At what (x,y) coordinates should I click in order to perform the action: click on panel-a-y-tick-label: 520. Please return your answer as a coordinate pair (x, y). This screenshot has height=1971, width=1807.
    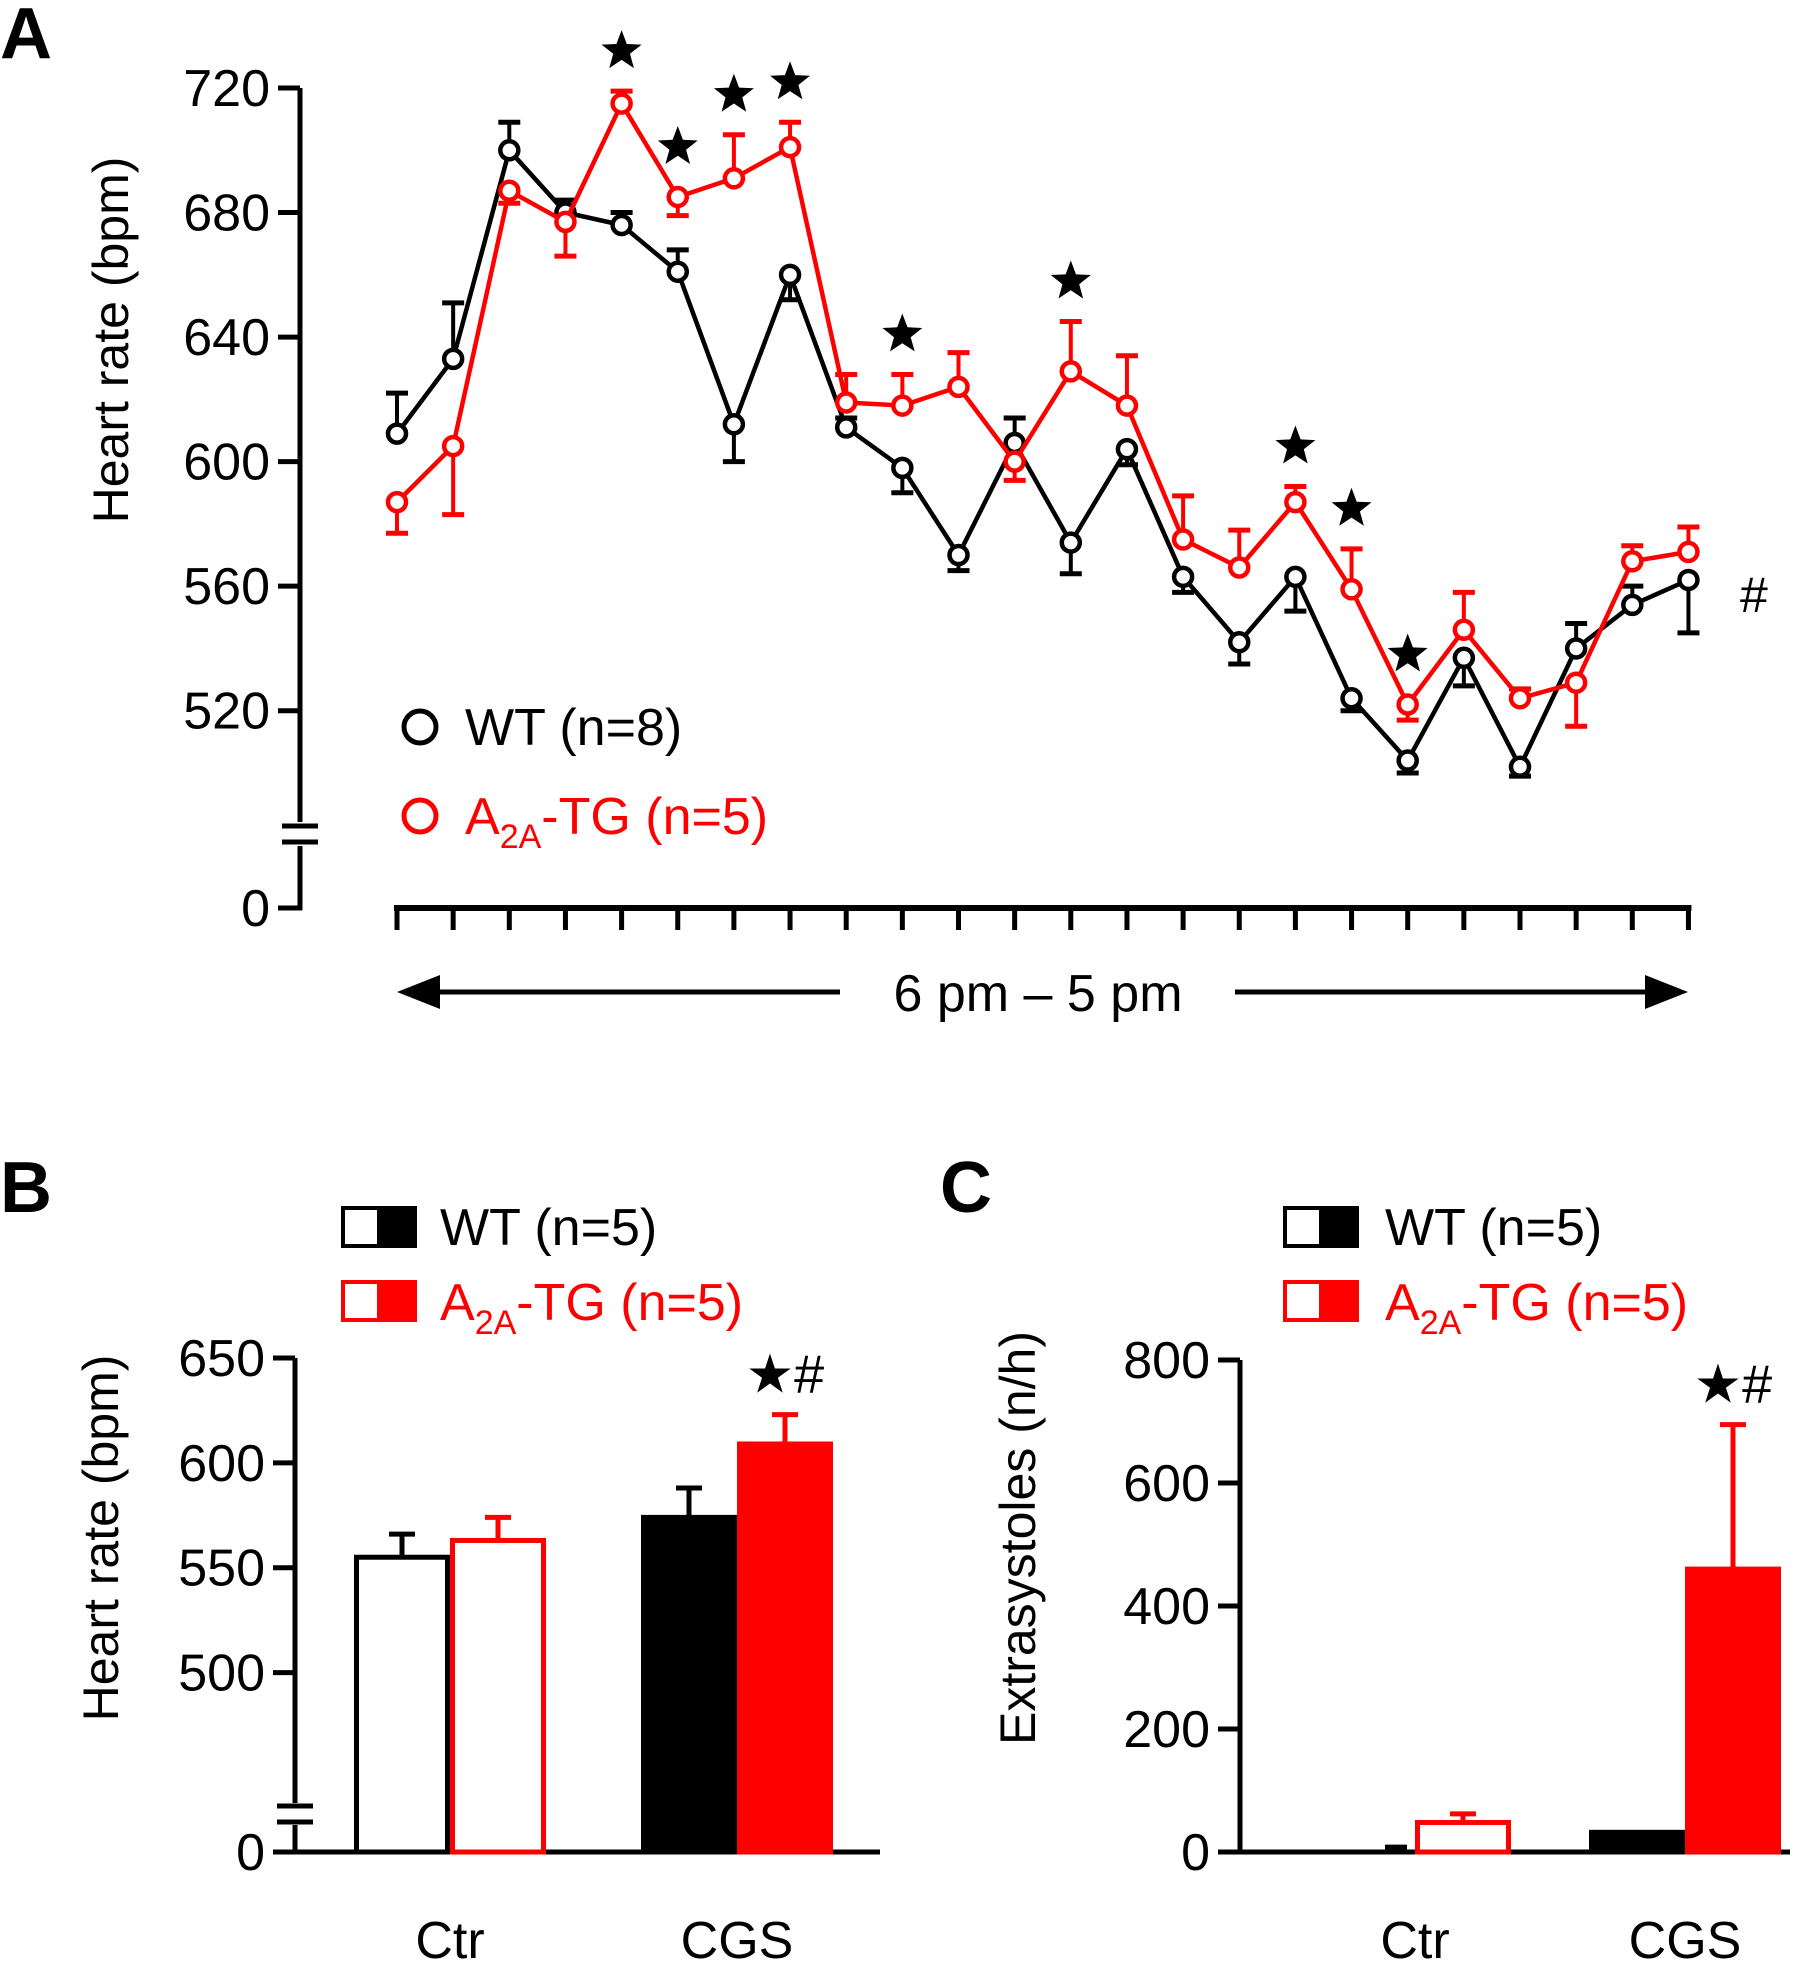
    Looking at the image, I should click on (226, 712).